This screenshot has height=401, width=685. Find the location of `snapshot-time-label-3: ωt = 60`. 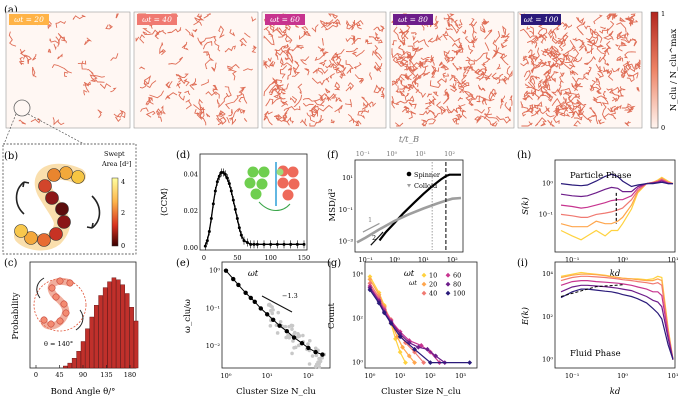

snapshot-time-label-3: ωt = 60 is located at coordinates (285, 19).